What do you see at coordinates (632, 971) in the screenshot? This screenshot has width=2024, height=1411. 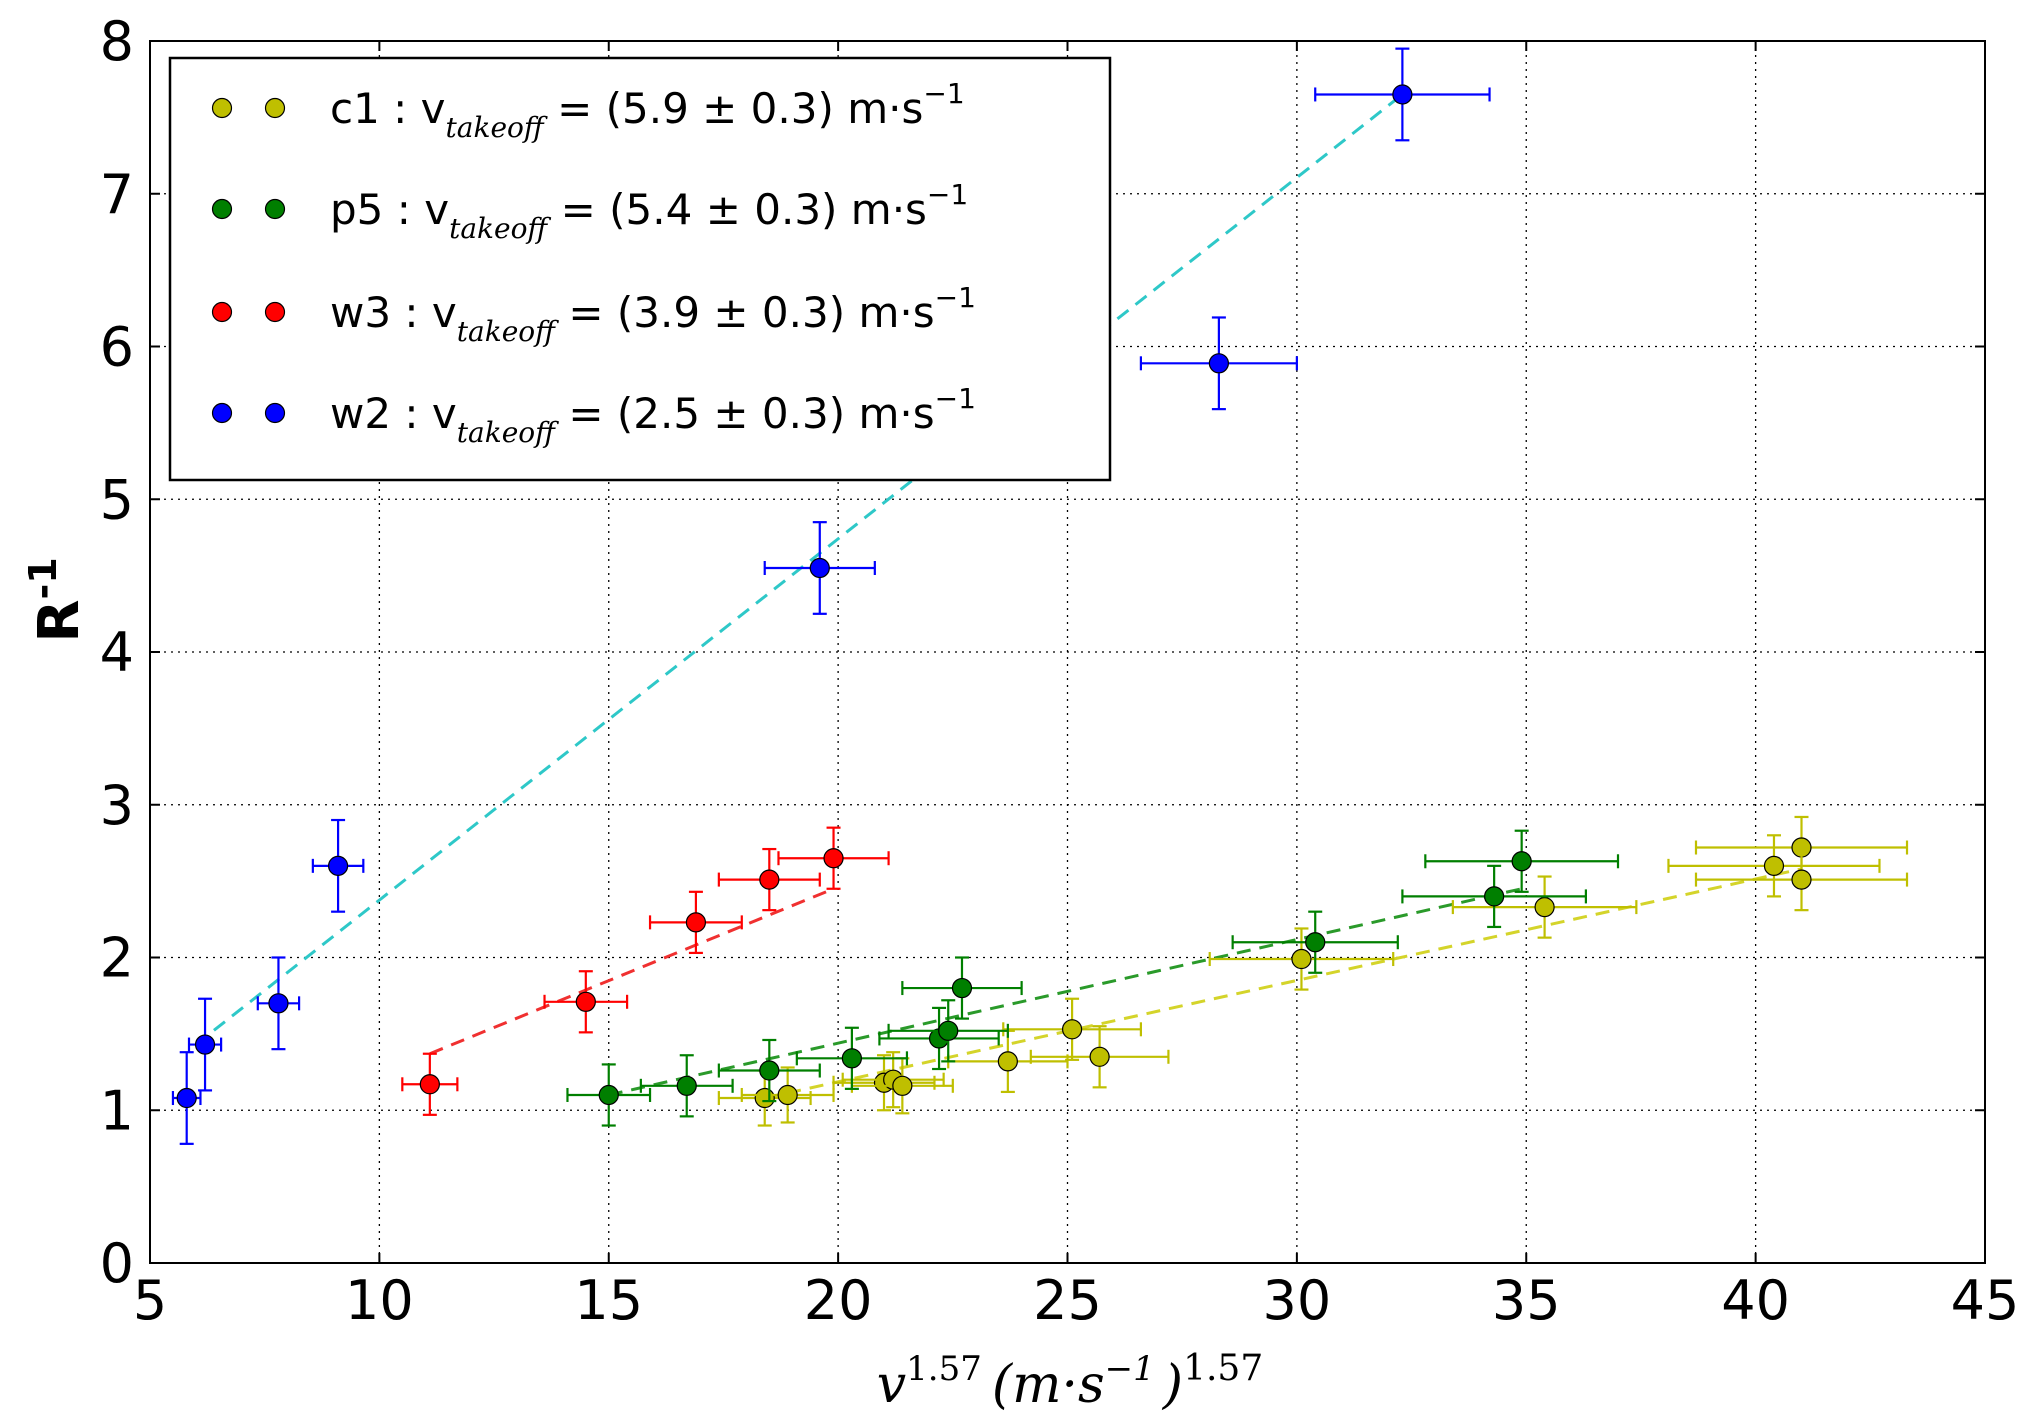 I see `fit-line-w3` at bounding box center [632, 971].